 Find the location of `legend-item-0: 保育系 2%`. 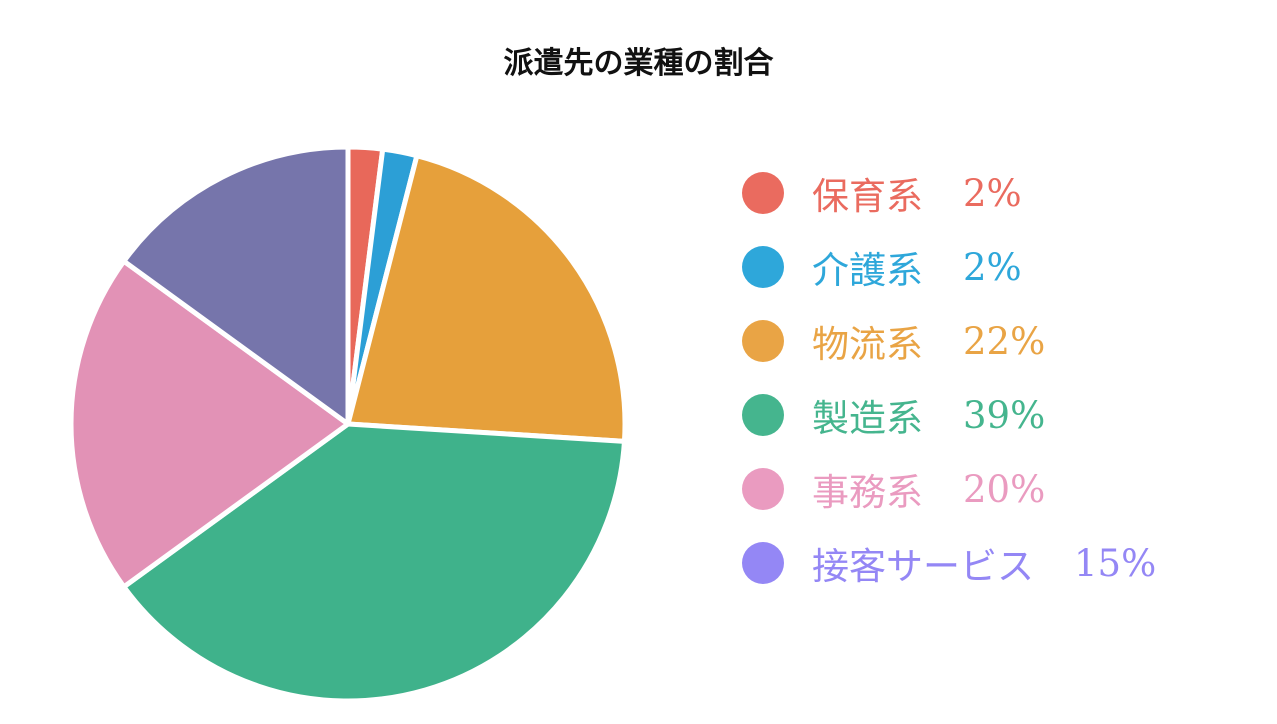

legend-item-0: 保育系 2% is located at coordinates (1002, 193).